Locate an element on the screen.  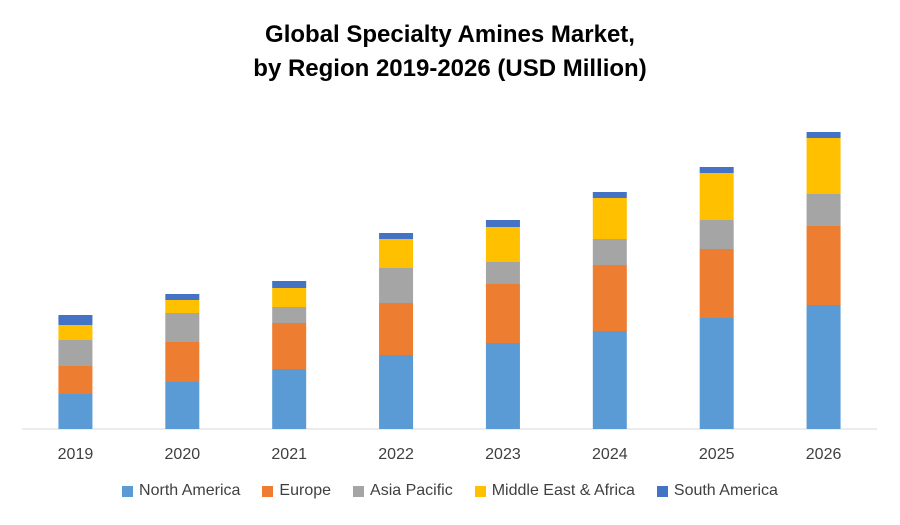
legend-label: Europe is located at coordinates (305, 490).